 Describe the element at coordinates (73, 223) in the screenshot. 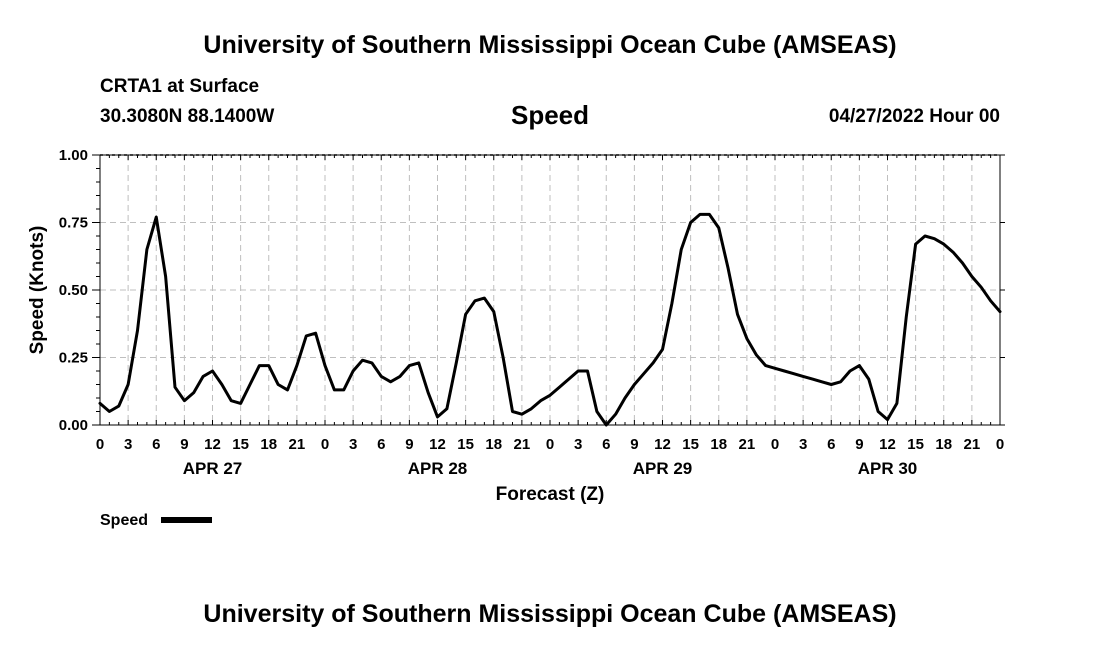

I see `y-tick-label: 0.75` at that location.